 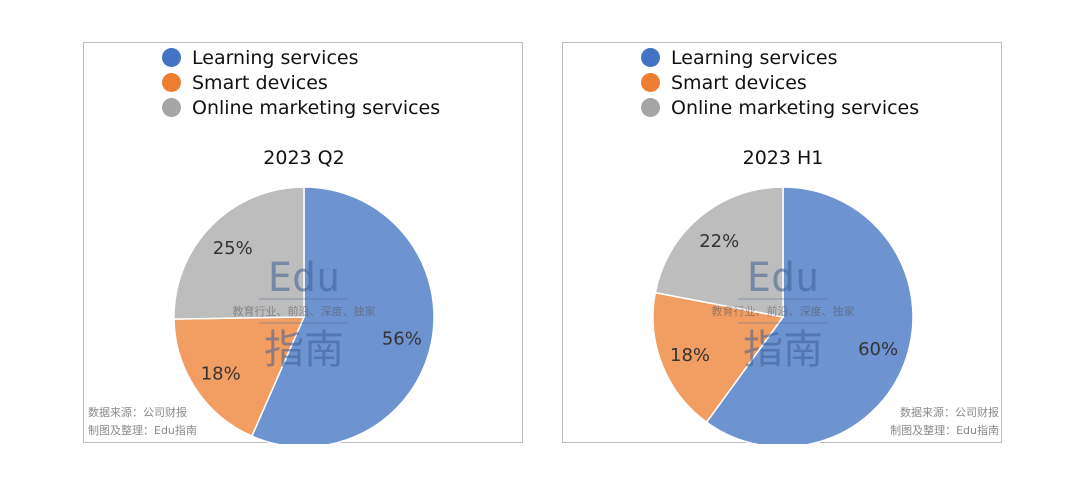 I want to click on source-note: 数据来源：公司财报 制图及整理：Edu指南, so click(x=142, y=422).